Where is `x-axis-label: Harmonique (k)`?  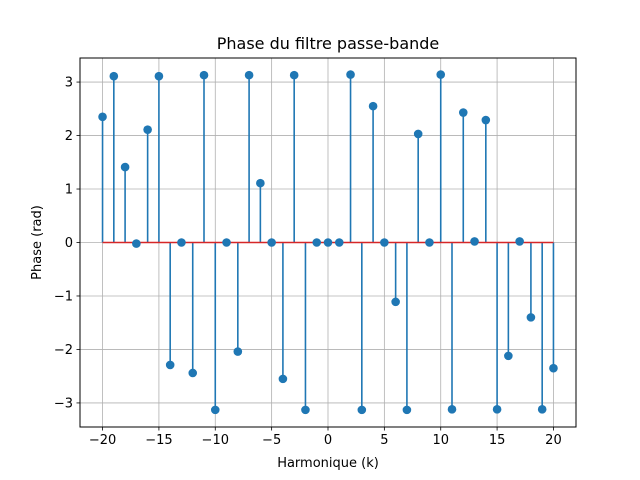
x-axis-label: Harmonique (k) is located at coordinates (328, 463).